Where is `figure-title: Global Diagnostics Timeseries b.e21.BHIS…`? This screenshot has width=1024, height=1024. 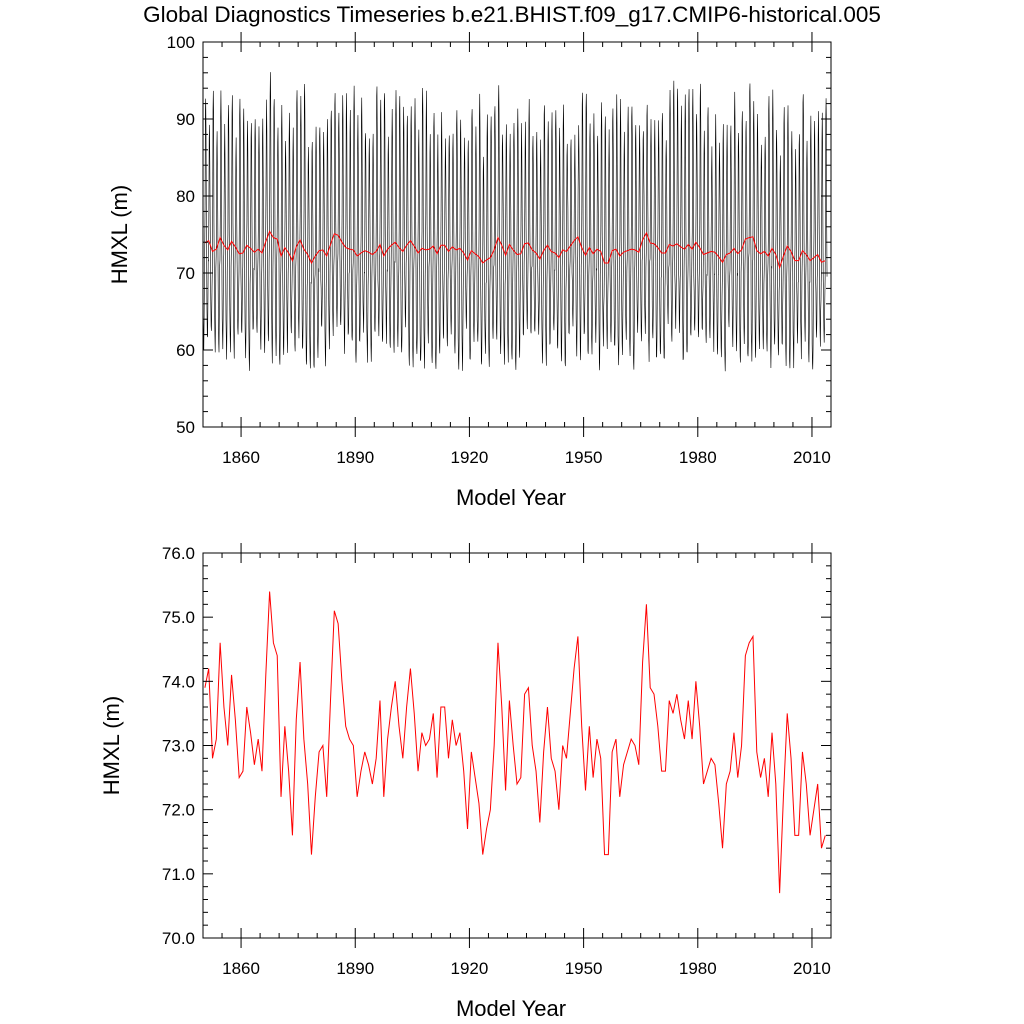
figure-title: Global Diagnostics Timeseries b.e21.BHIS… is located at coordinates (512, 14).